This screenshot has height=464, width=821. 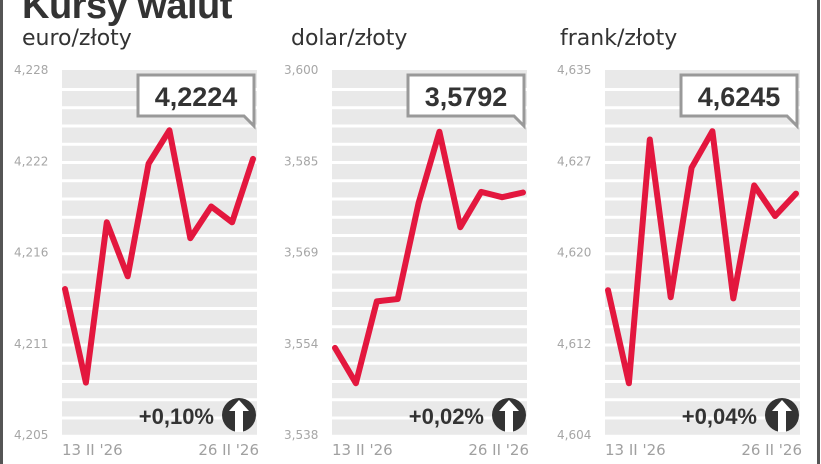 I want to click on y-tick-label: 4,604, so click(x=574, y=435).